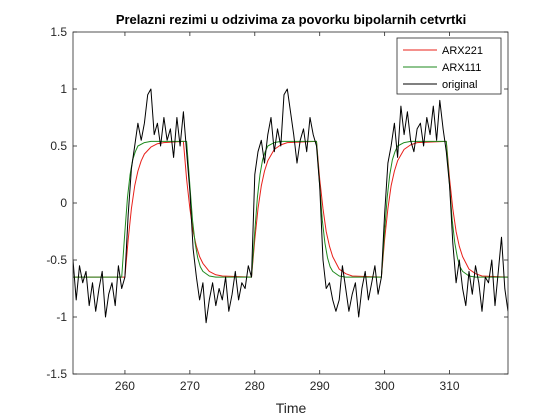  What do you see at coordinates (450, 386) in the screenshot?
I see `x-tick-label: 310` at bounding box center [450, 386].